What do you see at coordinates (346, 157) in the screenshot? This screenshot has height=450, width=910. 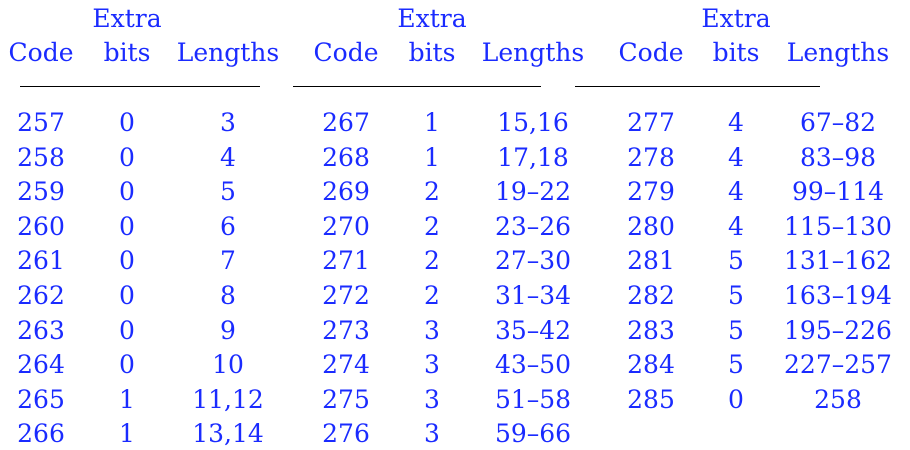 I see `cell-code: 268` at bounding box center [346, 157].